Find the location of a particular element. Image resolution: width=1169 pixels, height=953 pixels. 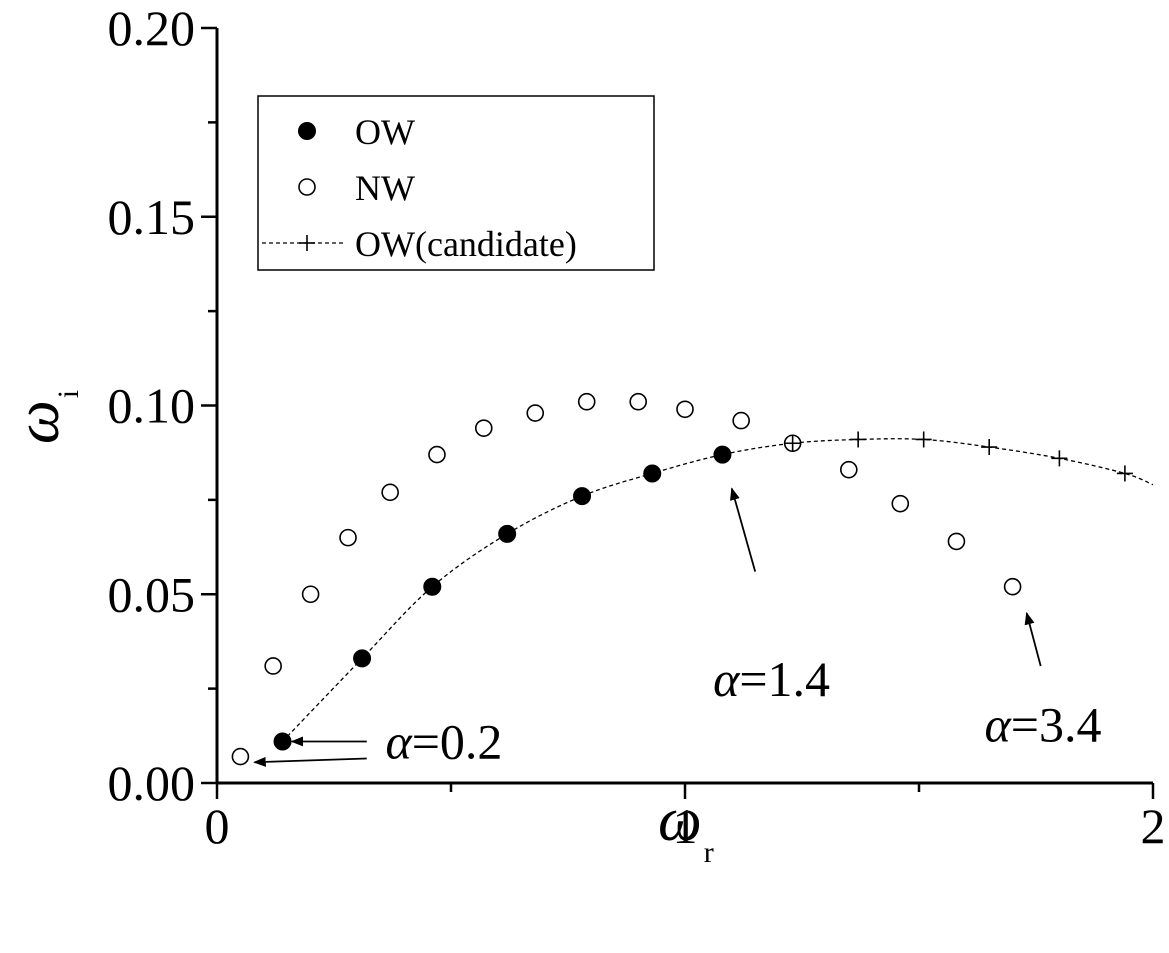

legend-label: NW is located at coordinates (385, 188).